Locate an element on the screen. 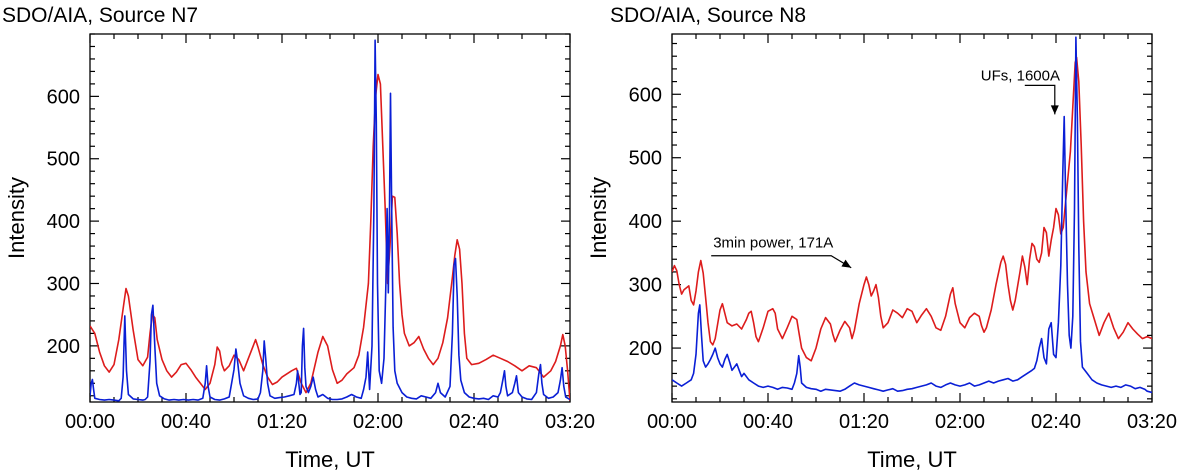  annotation-label: UFs, 1600A is located at coordinates (1020, 75).